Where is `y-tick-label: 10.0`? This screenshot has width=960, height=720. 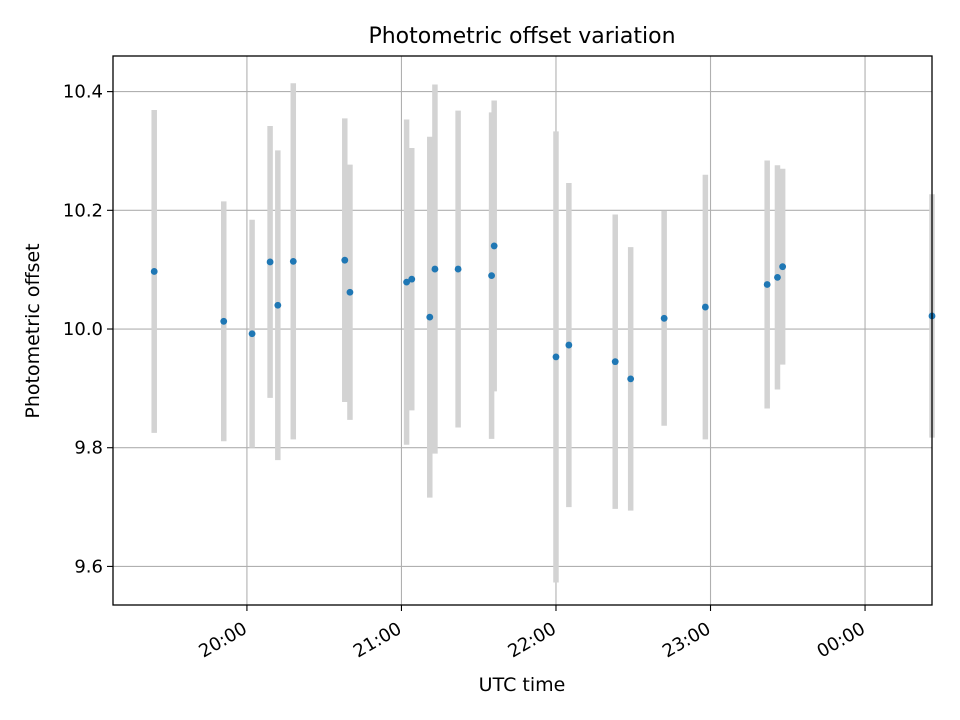
y-tick-label: 10.0 is located at coordinates (83, 329).